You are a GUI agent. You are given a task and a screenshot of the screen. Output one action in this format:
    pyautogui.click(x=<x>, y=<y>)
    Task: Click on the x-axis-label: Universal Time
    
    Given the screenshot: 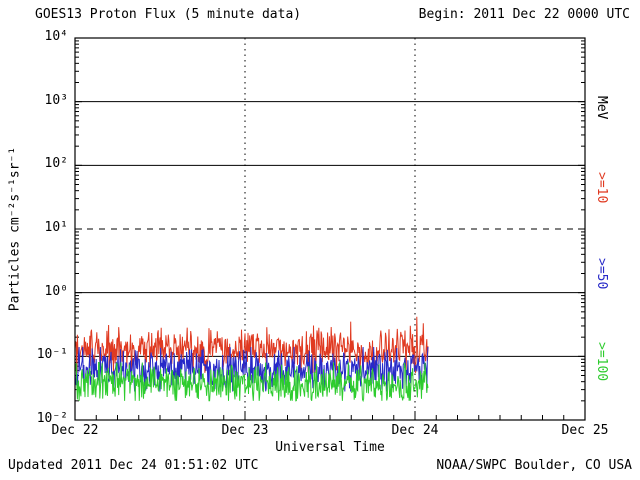 What is the action you would take?
    pyautogui.click(x=330, y=447)
    